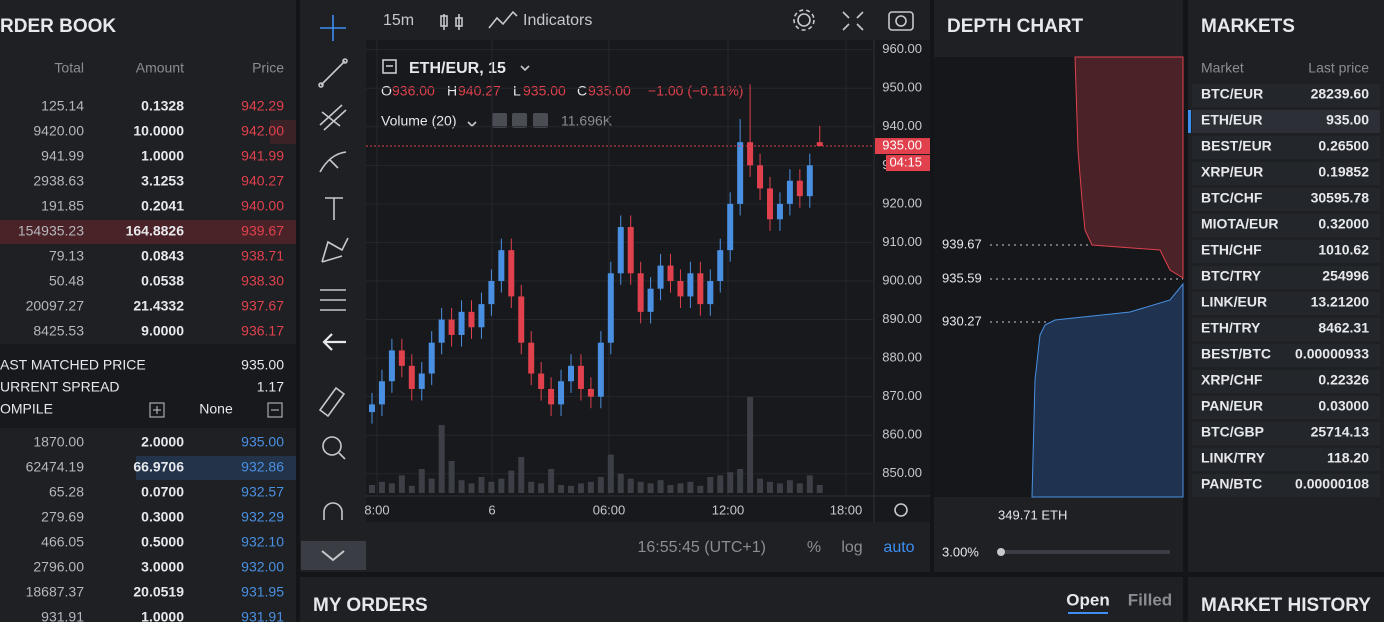  What do you see at coordinates (1231, 250) in the screenshot?
I see `market-name: ETH/CHF` at bounding box center [1231, 250].